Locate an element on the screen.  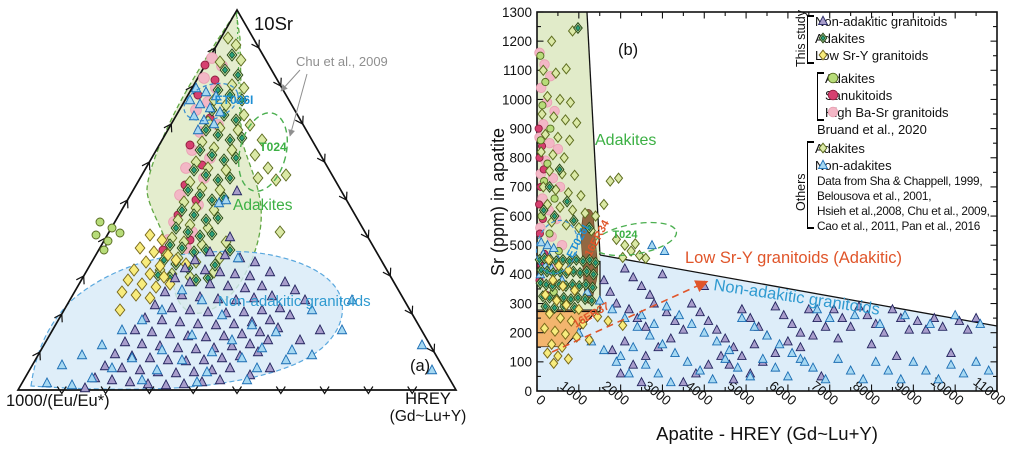
legend-item: Adakites is located at coordinates (850, 78).